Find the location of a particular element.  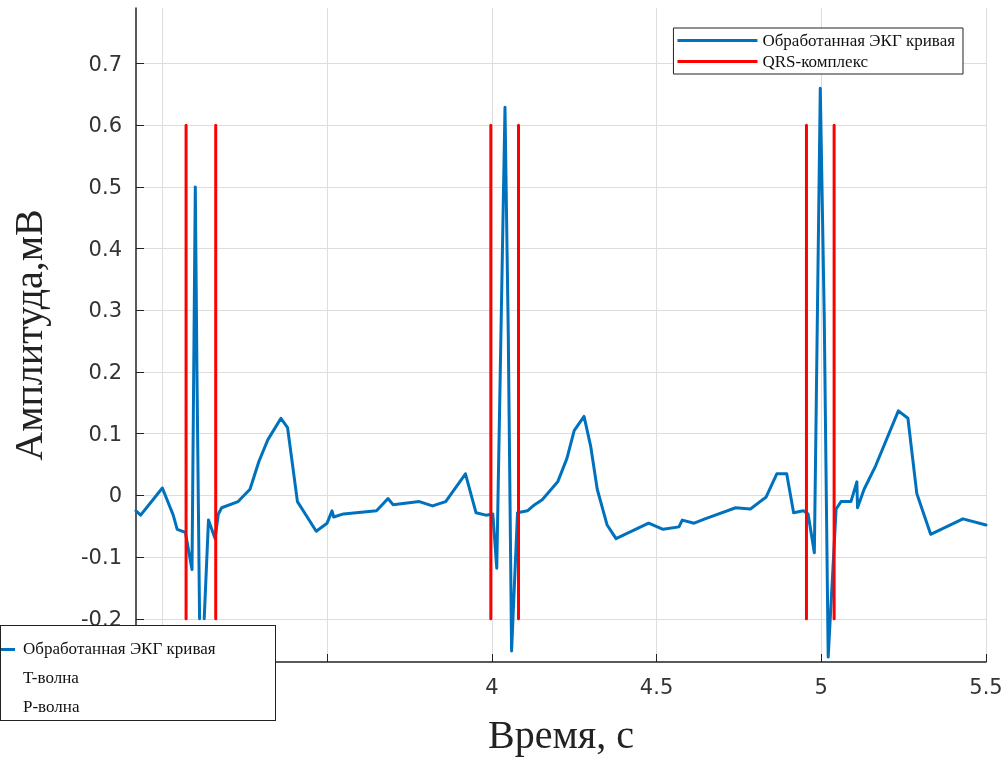

y-tick-label: 0.6 is located at coordinates (105, 125).